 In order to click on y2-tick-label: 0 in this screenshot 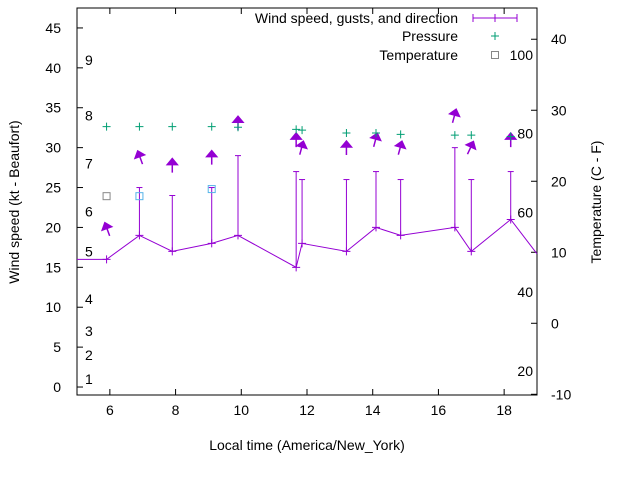, I will do `click(555, 323)`.